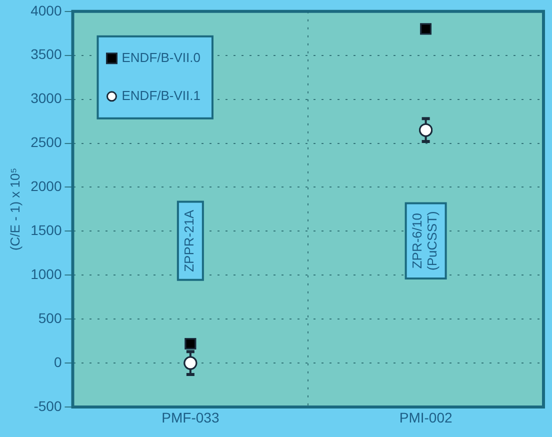 The image size is (552, 437). I want to click on annotation: ZPR-6/10 (PuCSST), so click(424, 240).